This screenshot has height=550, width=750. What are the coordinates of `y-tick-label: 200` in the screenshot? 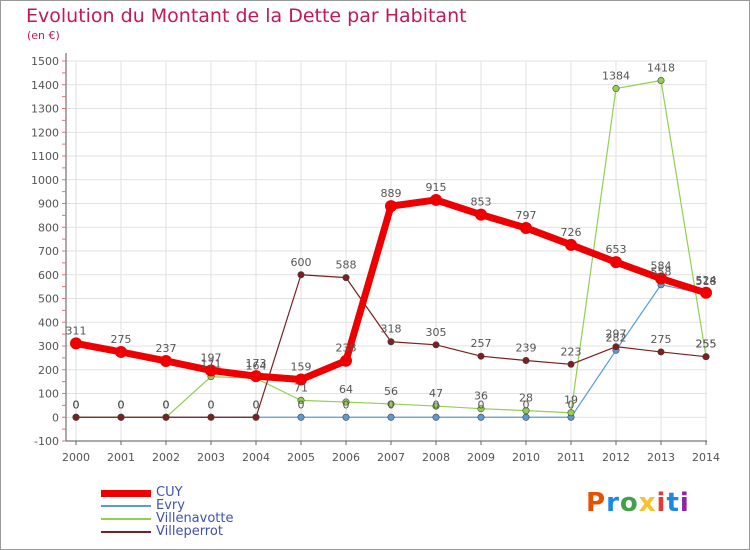 It's located at (48, 370).